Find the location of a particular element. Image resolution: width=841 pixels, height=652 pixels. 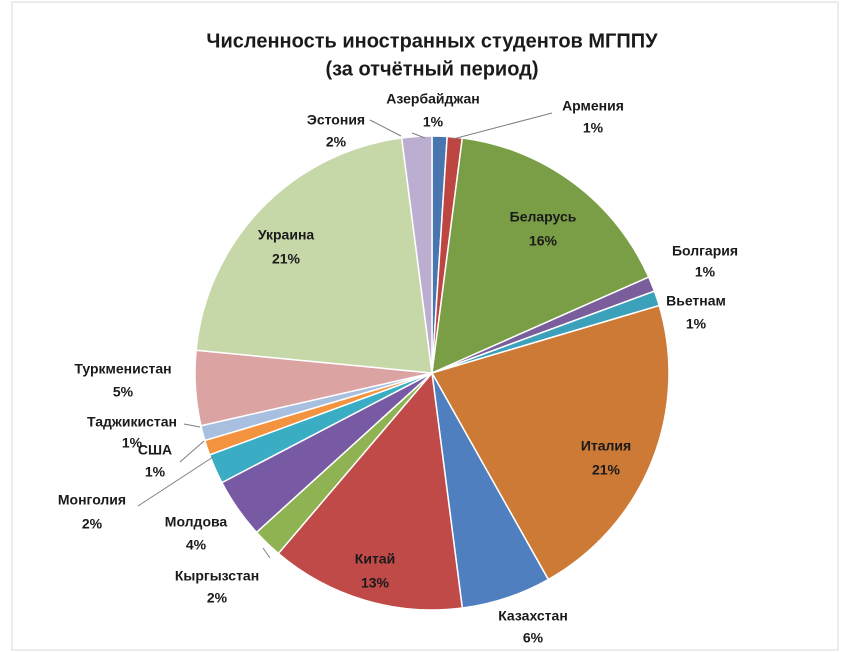

slice-label: Вьетнам is located at coordinates (696, 301).